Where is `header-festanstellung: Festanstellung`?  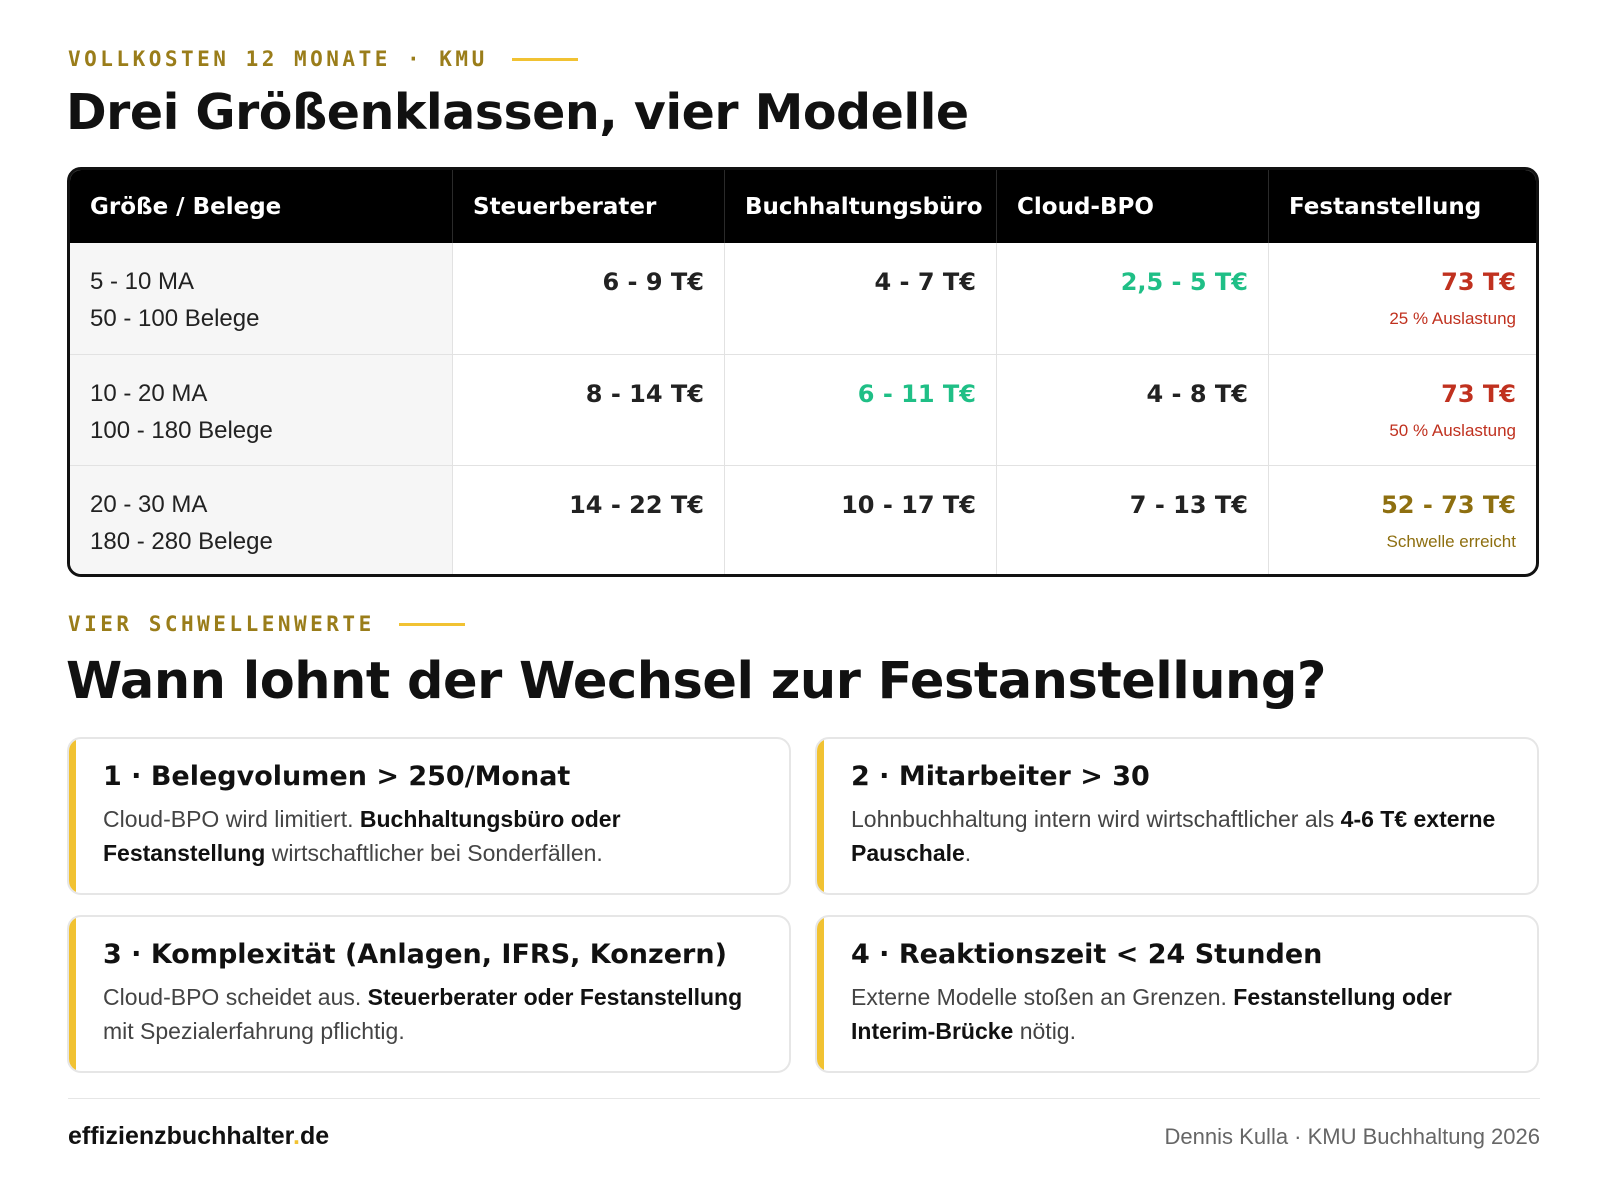 header-festanstellung: Festanstellung is located at coordinates (1385, 206).